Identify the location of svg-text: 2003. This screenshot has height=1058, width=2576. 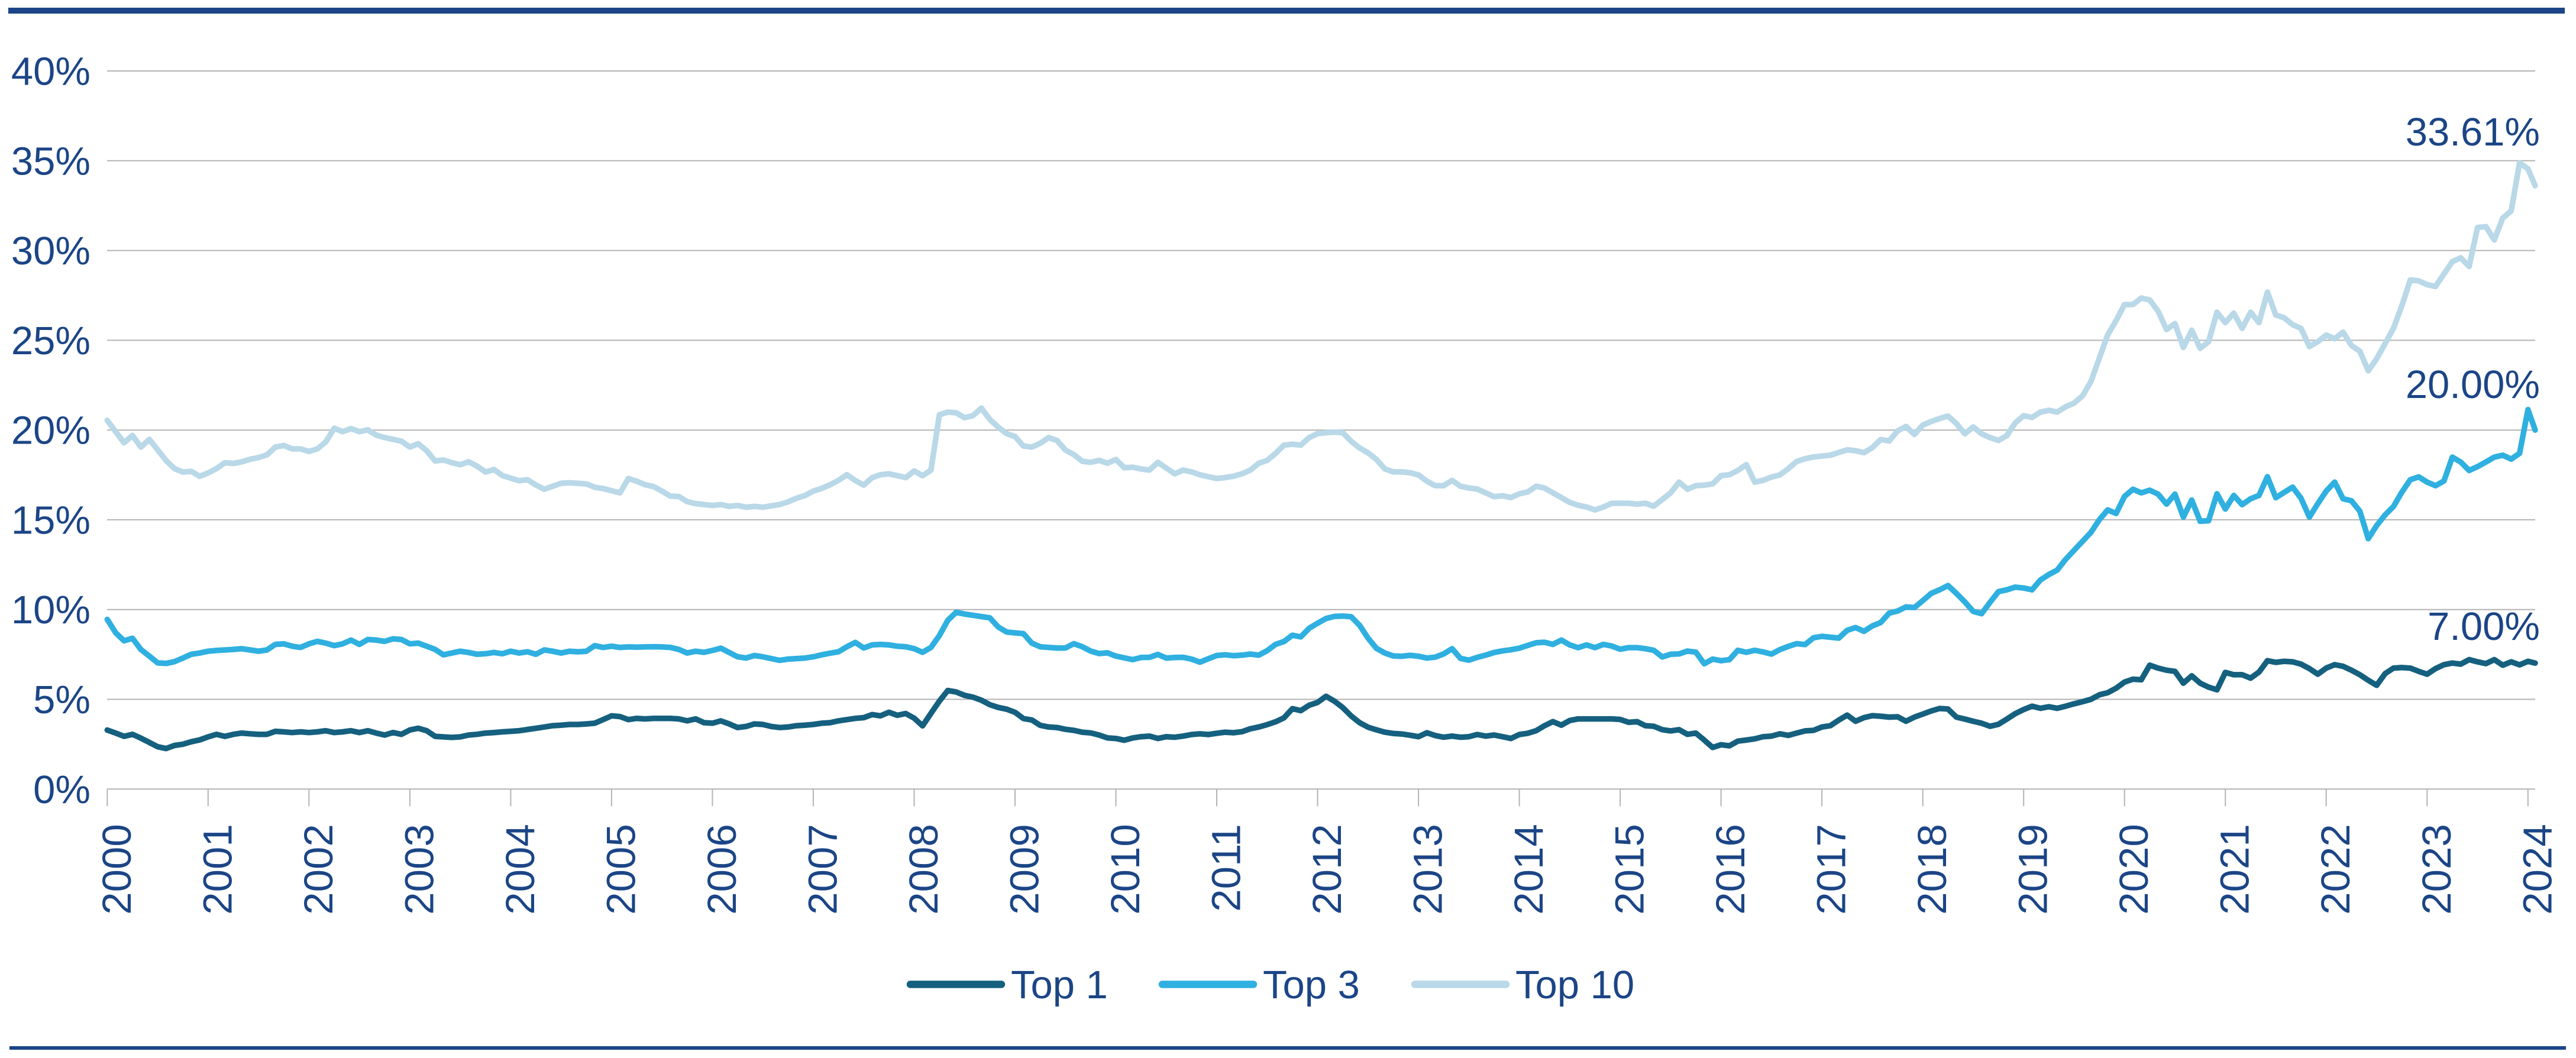
(419, 870).